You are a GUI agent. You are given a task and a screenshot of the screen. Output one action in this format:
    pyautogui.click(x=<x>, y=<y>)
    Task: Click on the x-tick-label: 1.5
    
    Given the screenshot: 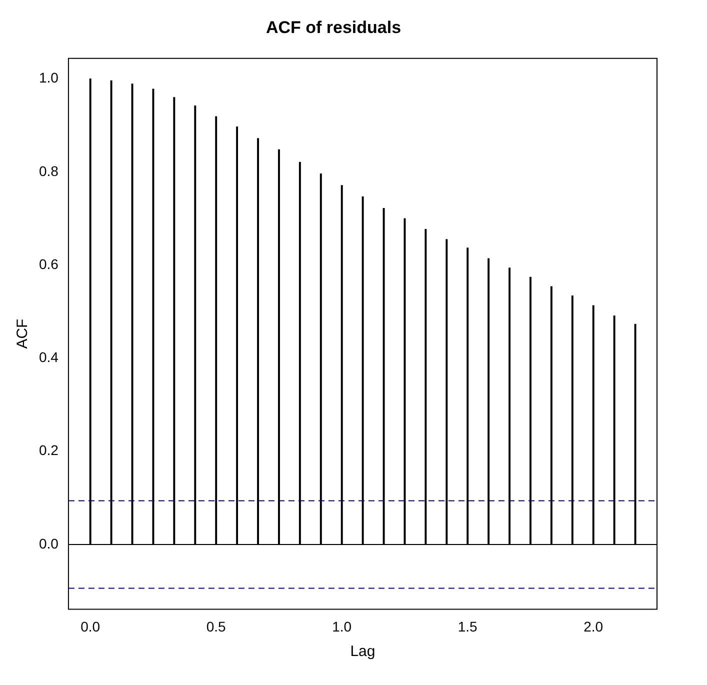 What is the action you would take?
    pyautogui.click(x=468, y=626)
    